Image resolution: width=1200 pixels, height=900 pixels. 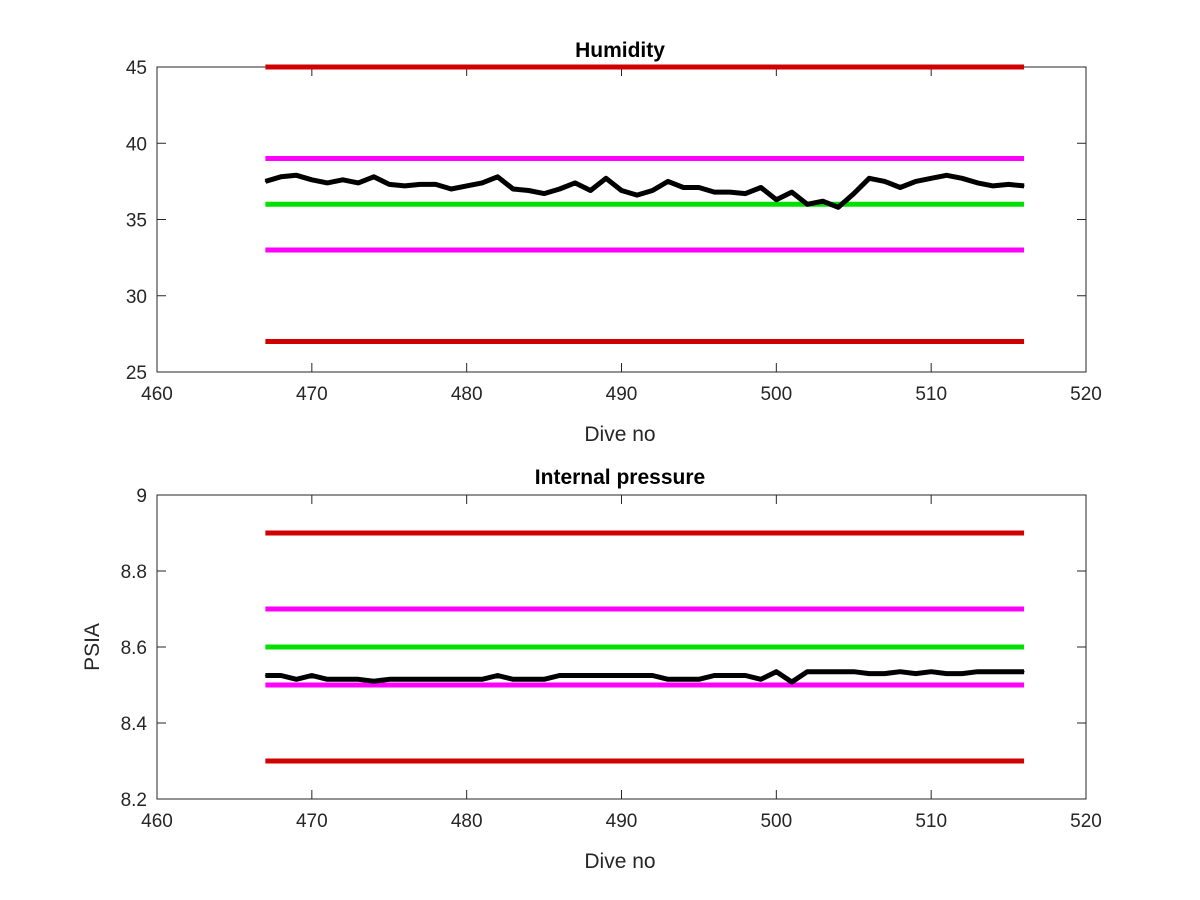 What do you see at coordinates (136, 373) in the screenshot?
I see `y-tick-label: 25` at bounding box center [136, 373].